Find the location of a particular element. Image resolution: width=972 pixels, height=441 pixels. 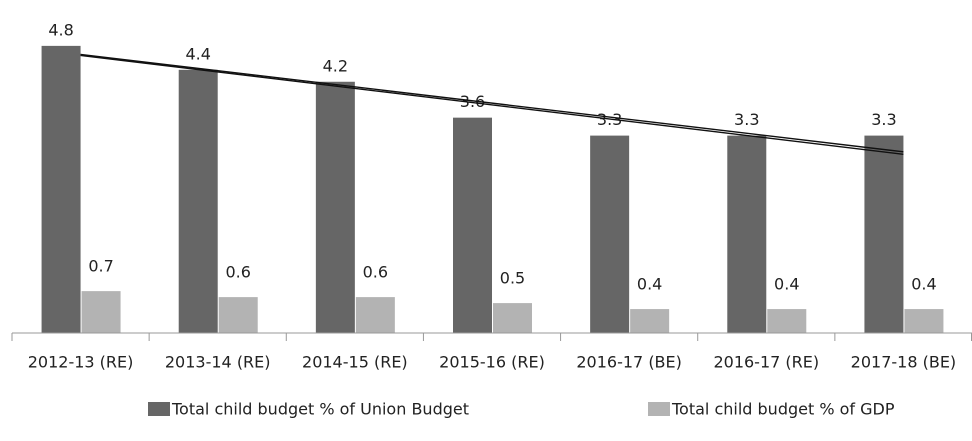

x-tick-label: 2012-13 (RE) is located at coordinates (81, 362).